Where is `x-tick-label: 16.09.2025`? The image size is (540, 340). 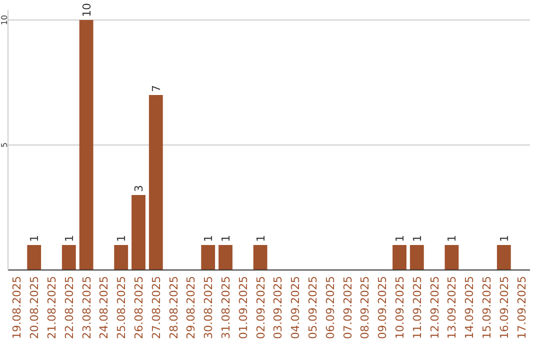 x-tick-label: 16.09.2025 is located at coordinates (504, 307).